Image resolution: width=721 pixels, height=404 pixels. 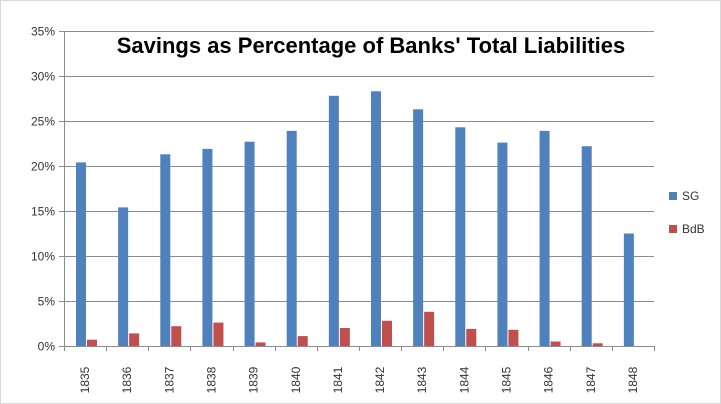 What do you see at coordinates (507, 379) in the screenshot?
I see `x-tick-label: 1845` at bounding box center [507, 379].